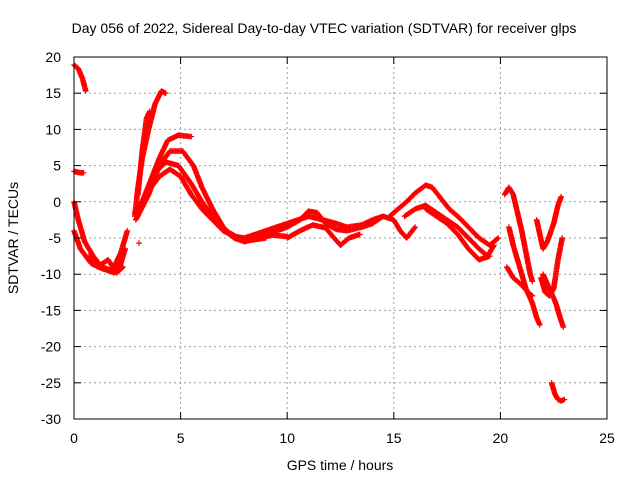  I want to click on series-track-v, so click(524, 276).